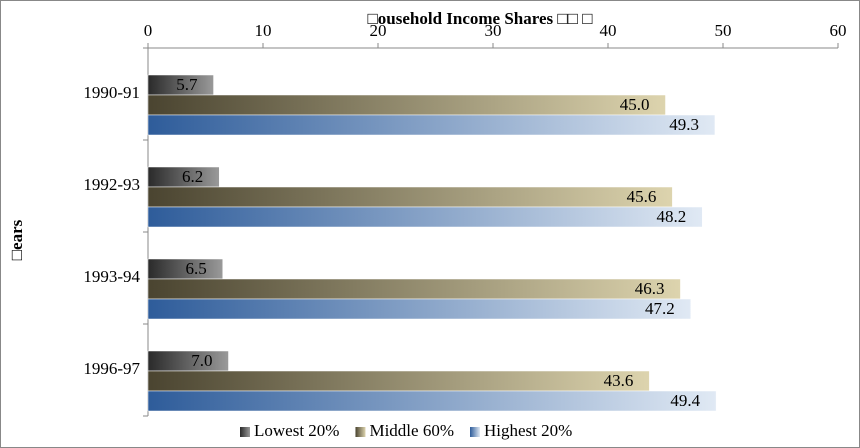 The height and width of the screenshot is (448, 860). I want to click on legend-label: Lowest 20%, so click(296, 430).